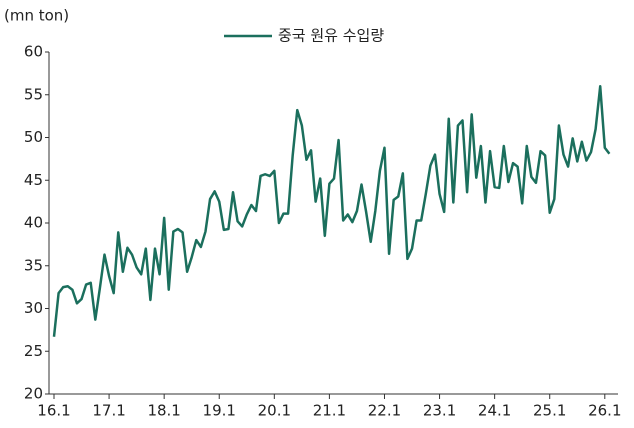  I want to click on x-tick-label: 16.1, so click(53, 411).